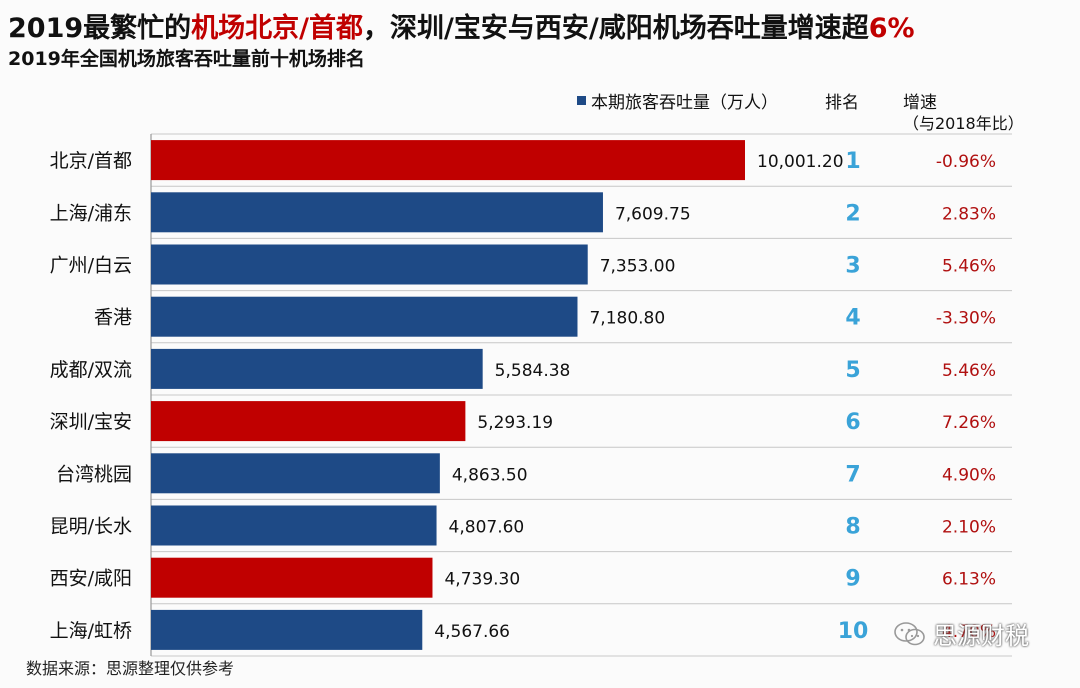  Describe the element at coordinates (91, 579) in the screenshot. I see `category-label: 西安/咸阳` at that location.